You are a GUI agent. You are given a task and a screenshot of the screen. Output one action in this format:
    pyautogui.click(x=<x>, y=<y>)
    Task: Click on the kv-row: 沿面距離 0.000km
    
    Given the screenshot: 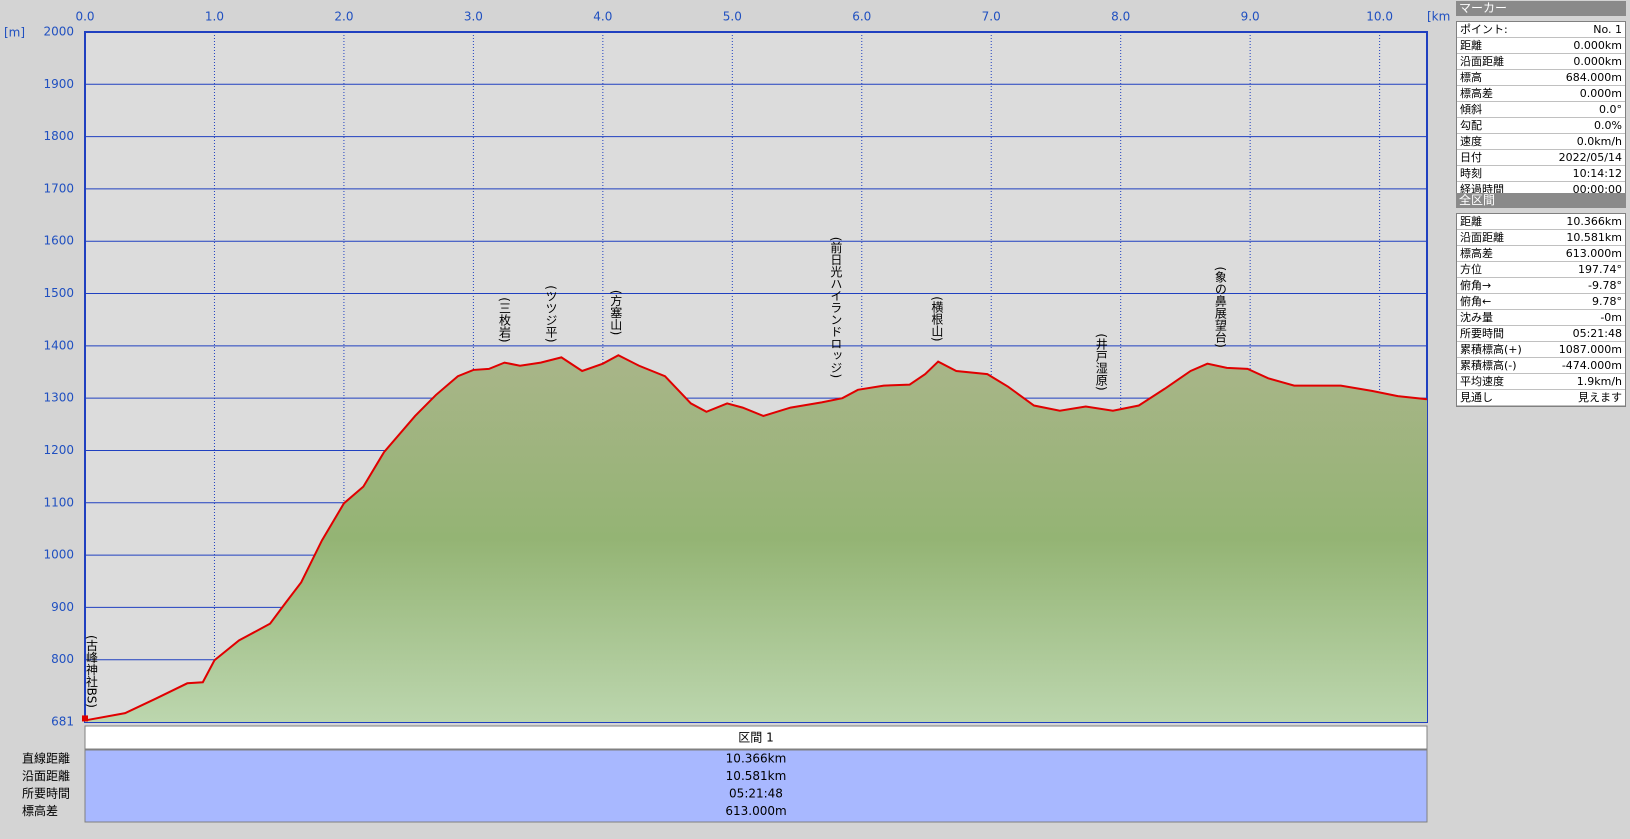 What is the action you would take?
    pyautogui.click(x=1541, y=62)
    